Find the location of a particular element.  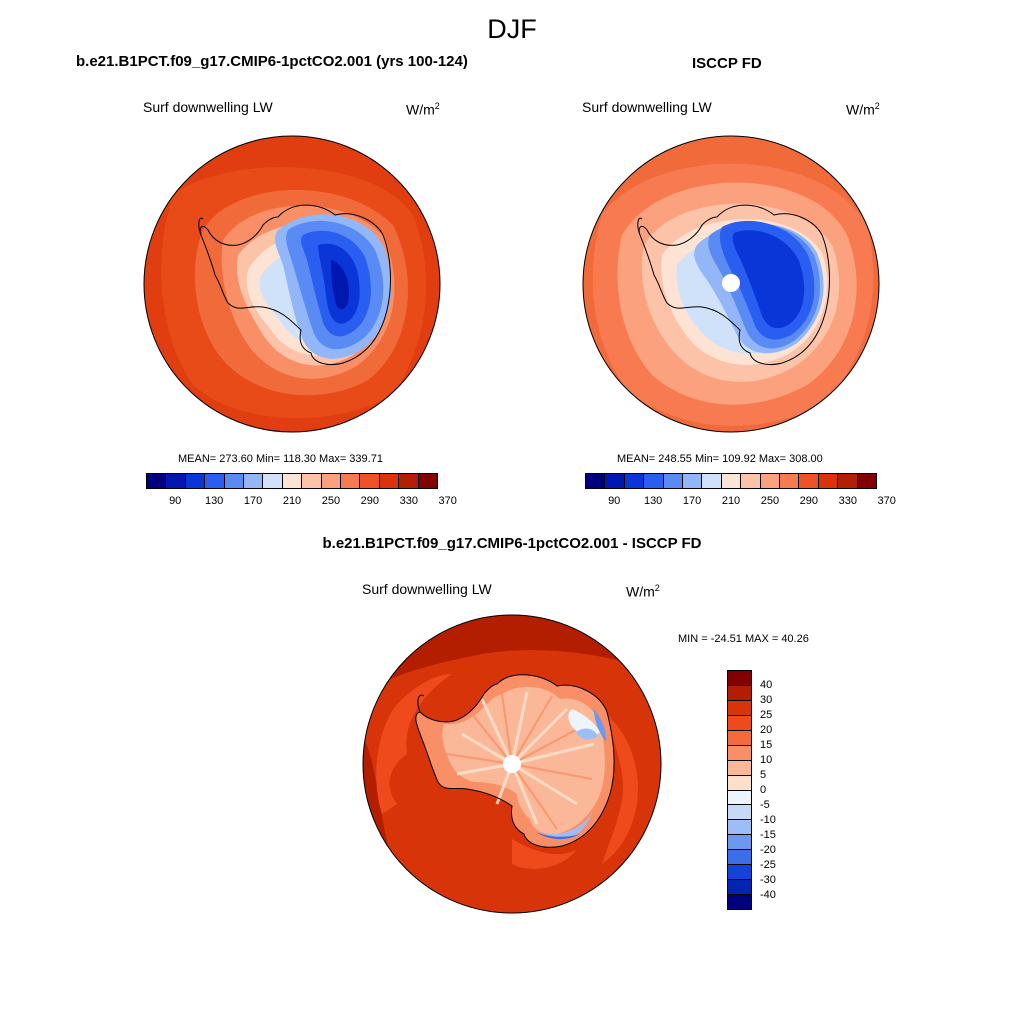

panel3-colorbar-tick-label: 0 is located at coordinates (763, 790).